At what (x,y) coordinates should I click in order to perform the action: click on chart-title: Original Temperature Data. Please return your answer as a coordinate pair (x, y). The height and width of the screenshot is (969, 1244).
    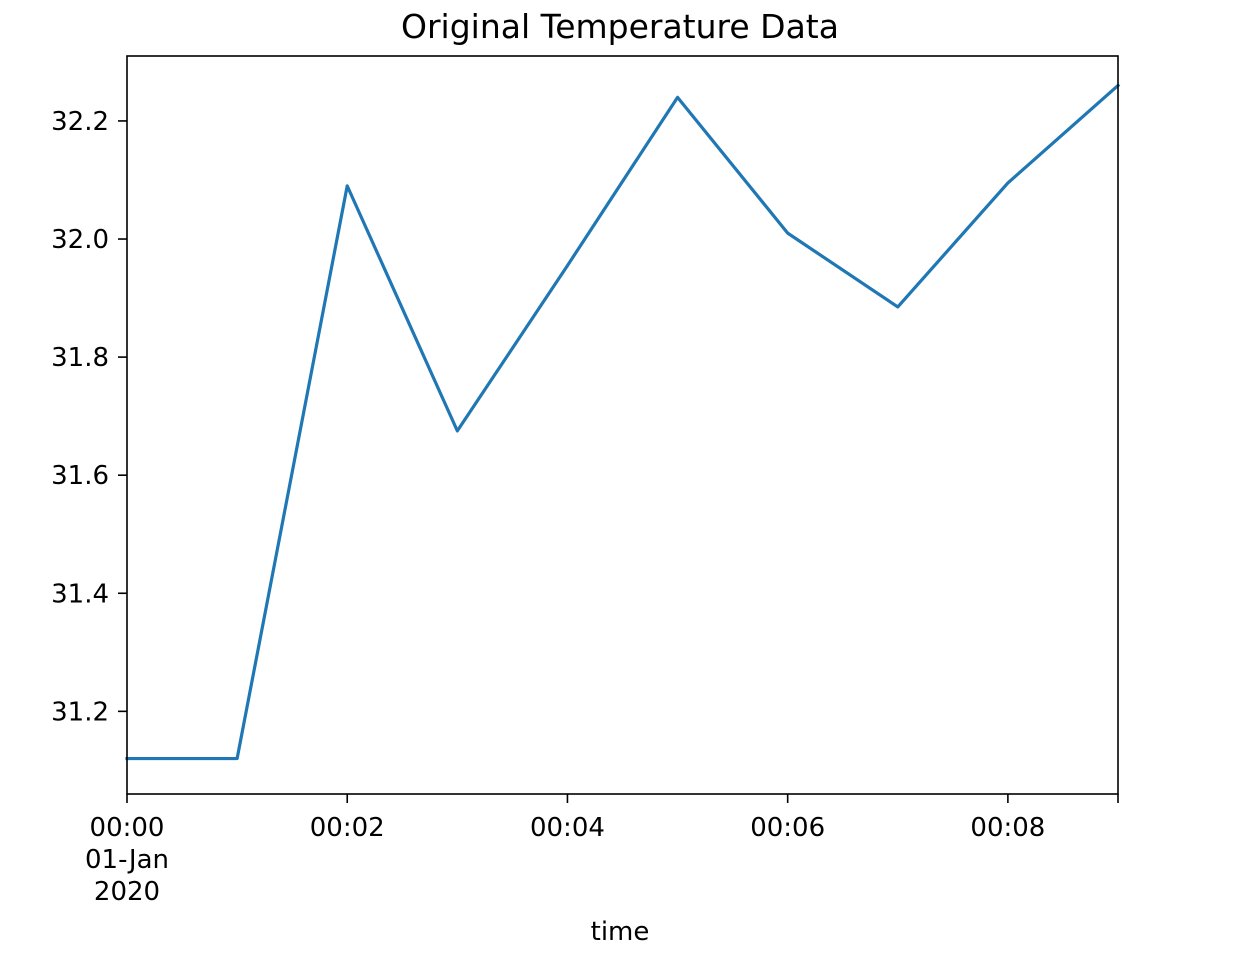
    Looking at the image, I should click on (620, 26).